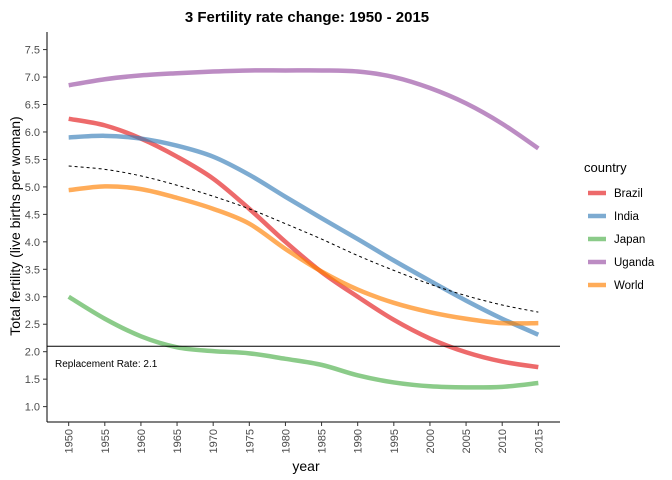 The width and height of the screenshot is (672, 480). What do you see at coordinates (629, 286) in the screenshot?
I see `legend-label-world: World` at bounding box center [629, 286].